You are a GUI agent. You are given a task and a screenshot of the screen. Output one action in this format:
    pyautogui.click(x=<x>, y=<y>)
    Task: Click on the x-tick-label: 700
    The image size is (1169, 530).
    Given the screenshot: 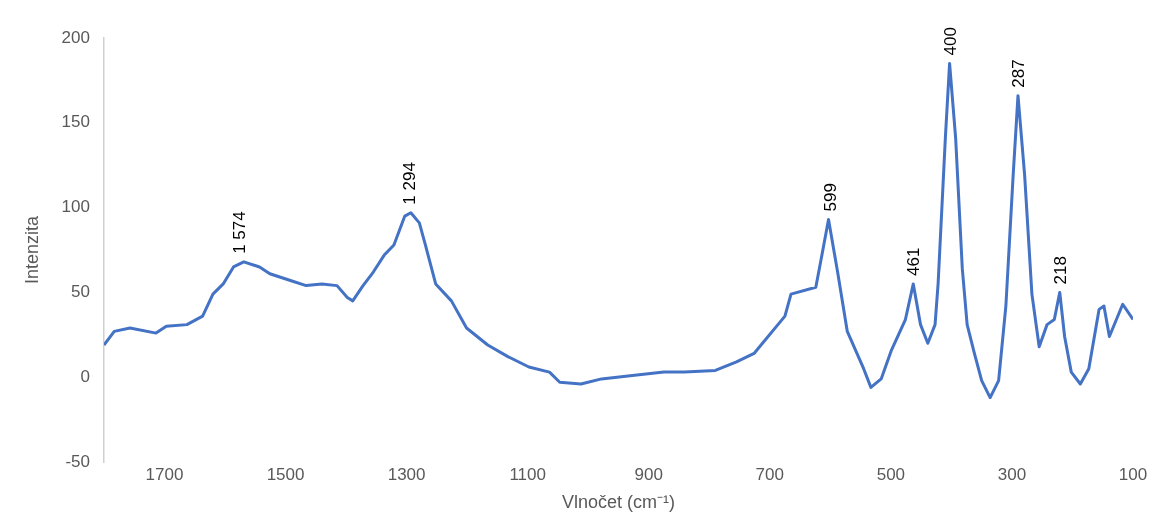 What is the action you would take?
    pyautogui.click(x=769, y=474)
    